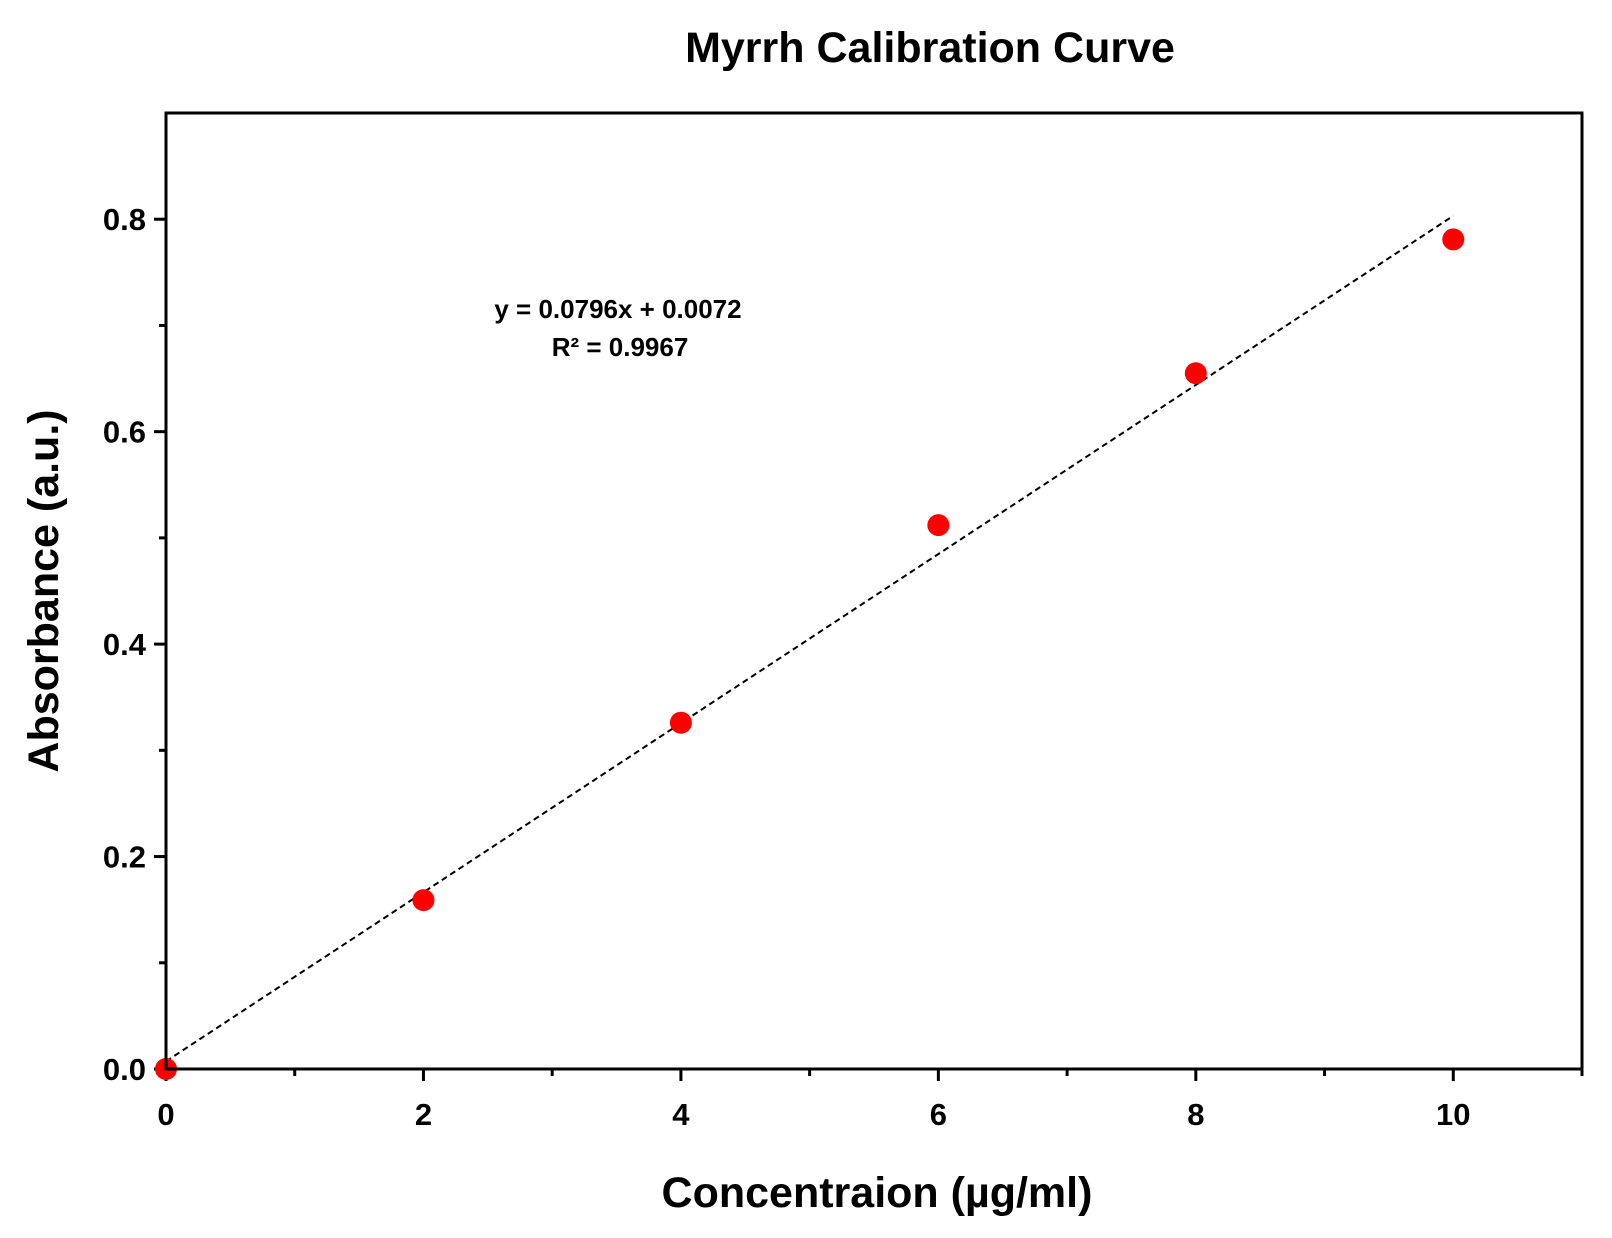  I want to click on y-tick-label: 0.4, so click(125, 644).